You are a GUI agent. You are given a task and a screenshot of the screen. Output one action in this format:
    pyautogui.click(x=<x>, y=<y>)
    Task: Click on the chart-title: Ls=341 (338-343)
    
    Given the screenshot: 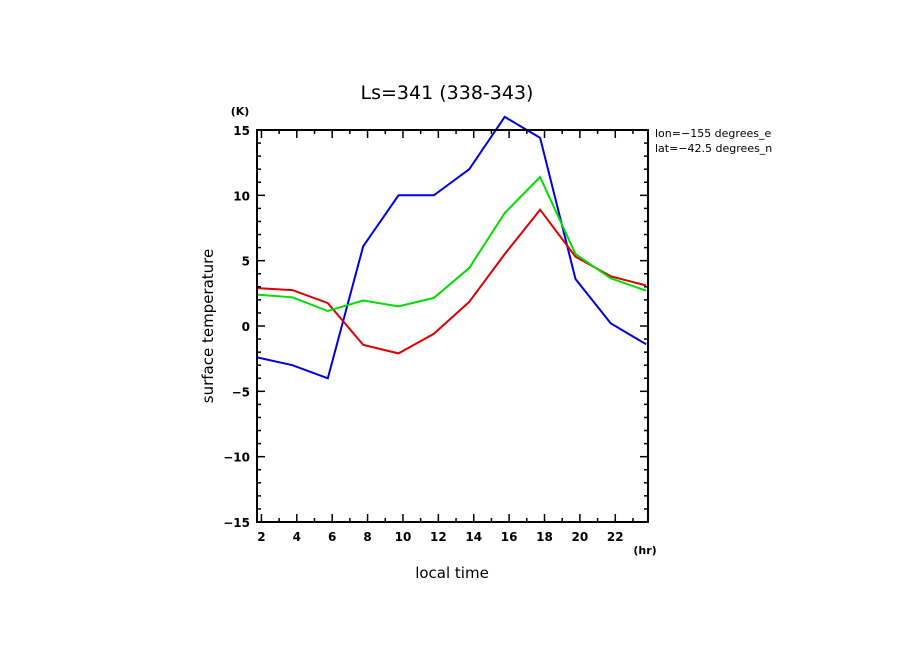 What is the action you would take?
    pyautogui.click(x=447, y=93)
    